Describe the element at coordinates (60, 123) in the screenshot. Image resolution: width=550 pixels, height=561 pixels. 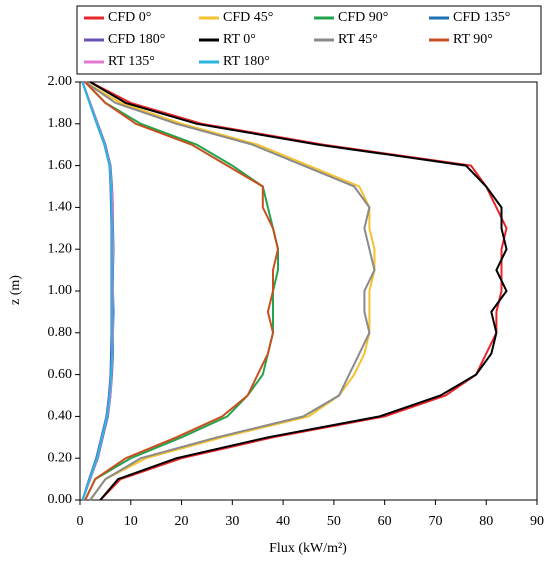
I see `y-tick-label: 1.80` at that location.